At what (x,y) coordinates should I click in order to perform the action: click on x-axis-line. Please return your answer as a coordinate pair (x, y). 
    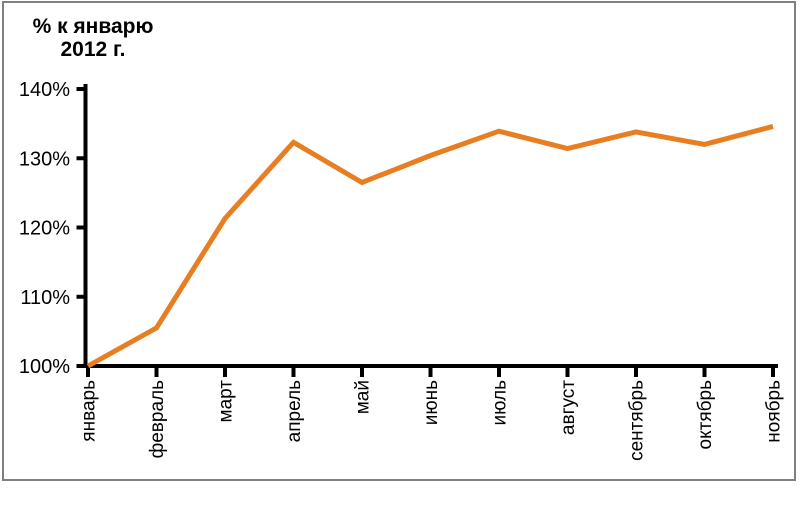
    Looking at the image, I should click on (430, 366).